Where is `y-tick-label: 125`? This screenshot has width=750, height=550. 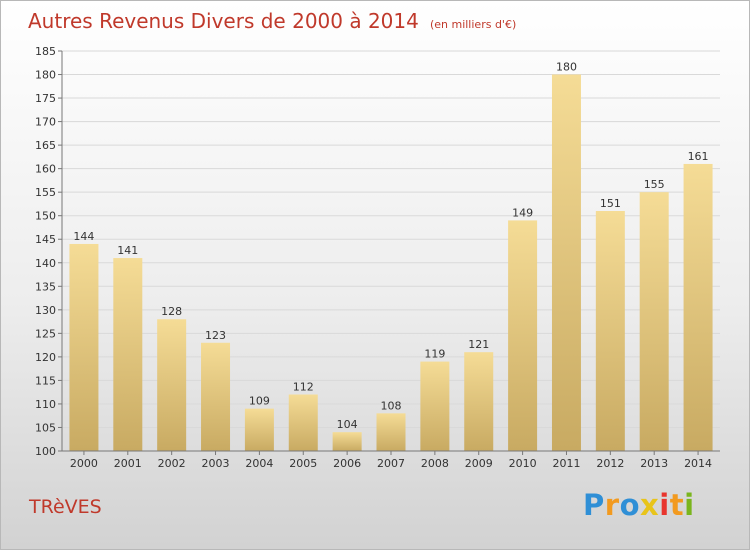 y-tick-label: 125 is located at coordinates (45, 333).